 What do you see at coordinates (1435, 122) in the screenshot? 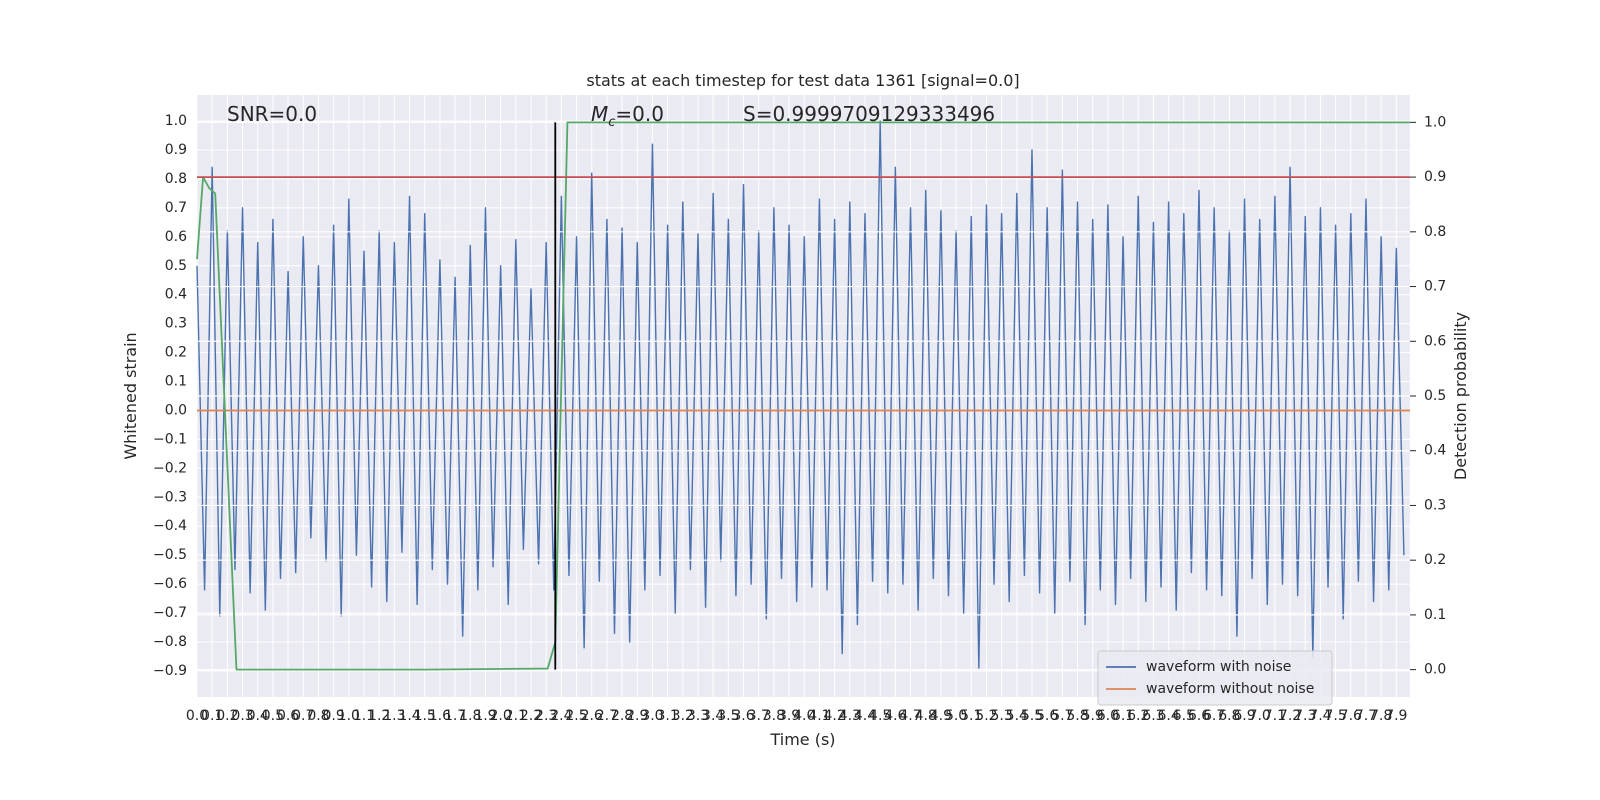
I see `y2-tick-label: 1.0` at bounding box center [1435, 122].